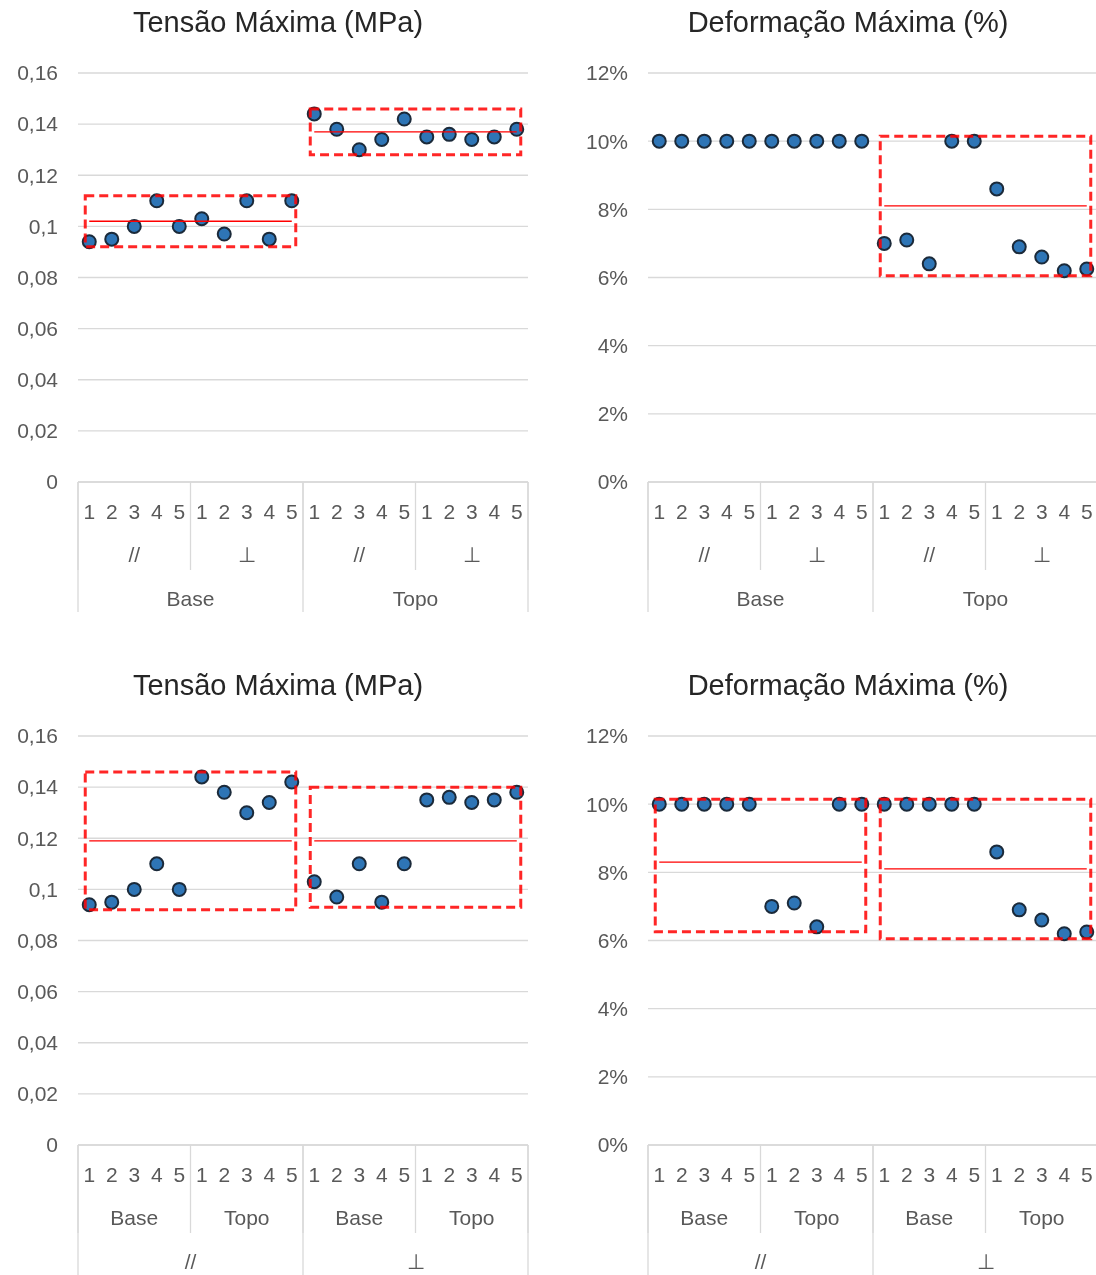  I want to click on y-tick-label: 0,02, so click(37, 431).